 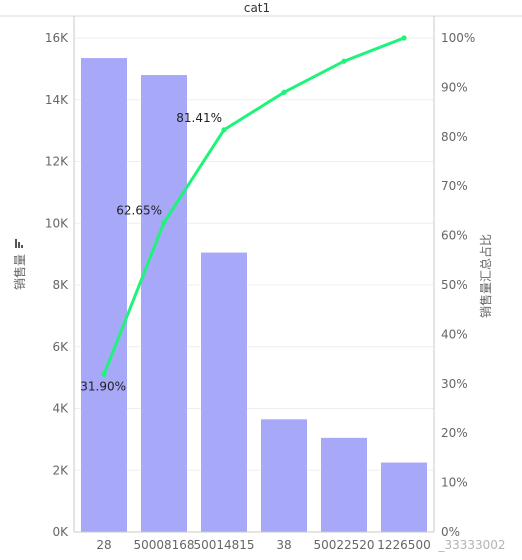 I want to click on chart-header, so click(x=261, y=8).